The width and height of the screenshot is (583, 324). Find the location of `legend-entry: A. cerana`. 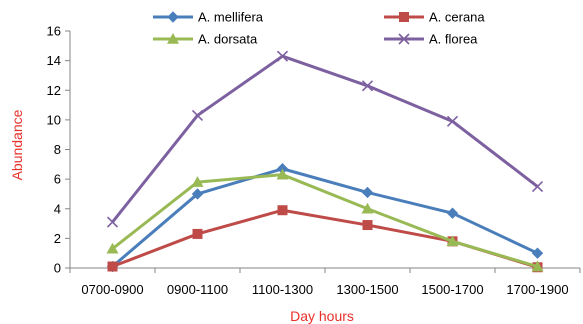

legend-entry: A. cerana is located at coordinates (434, 17).